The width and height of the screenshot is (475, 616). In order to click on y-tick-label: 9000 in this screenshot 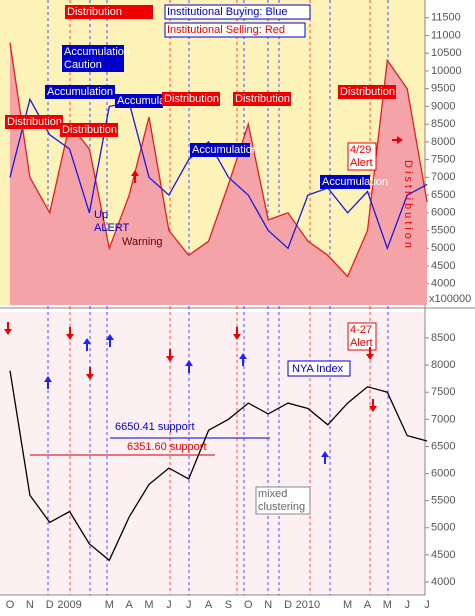, I will do `click(443, 106)`.